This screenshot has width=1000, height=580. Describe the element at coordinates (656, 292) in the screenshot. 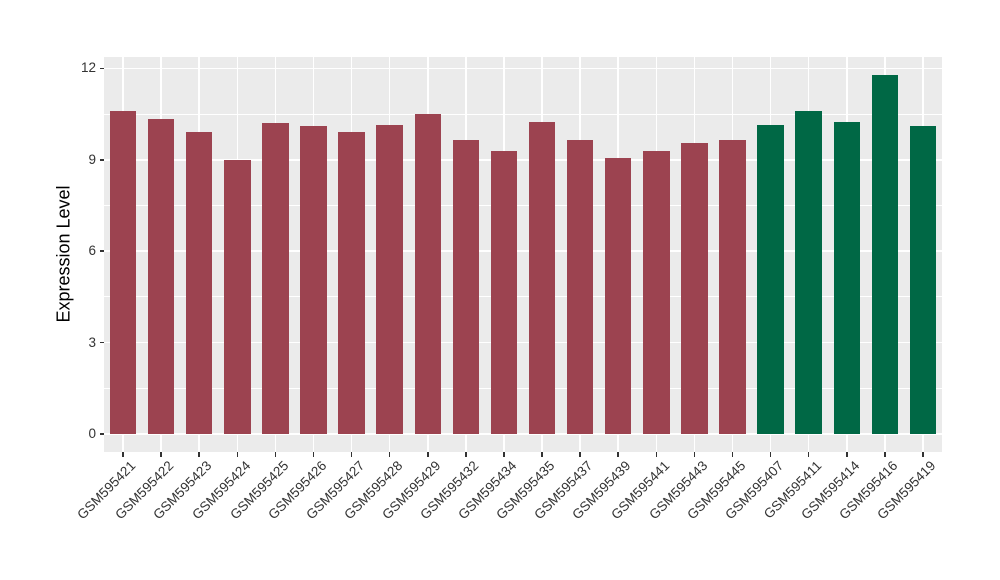

I see `bar-GSM595441` at that location.